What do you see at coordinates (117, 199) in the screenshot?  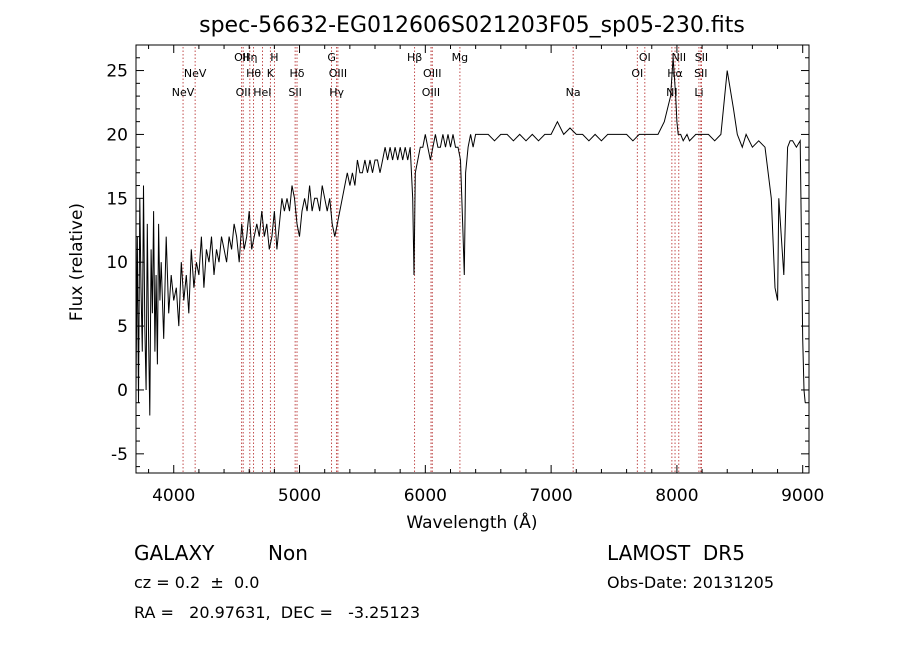 I see `y-tick-label: 15` at bounding box center [117, 199].